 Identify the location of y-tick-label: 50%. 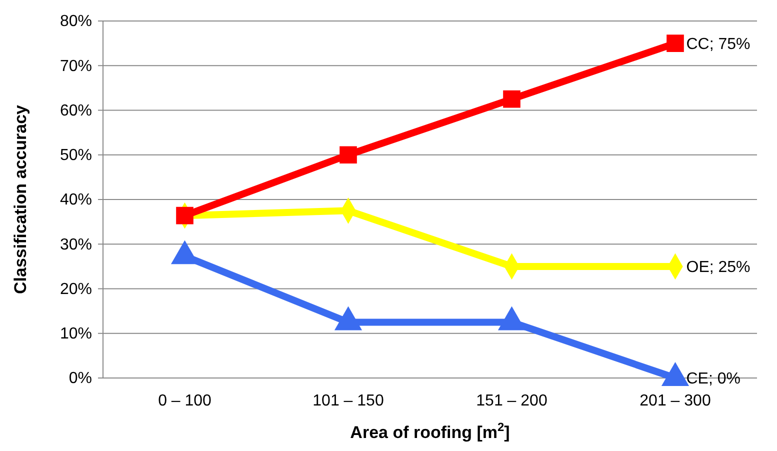
(76, 155).